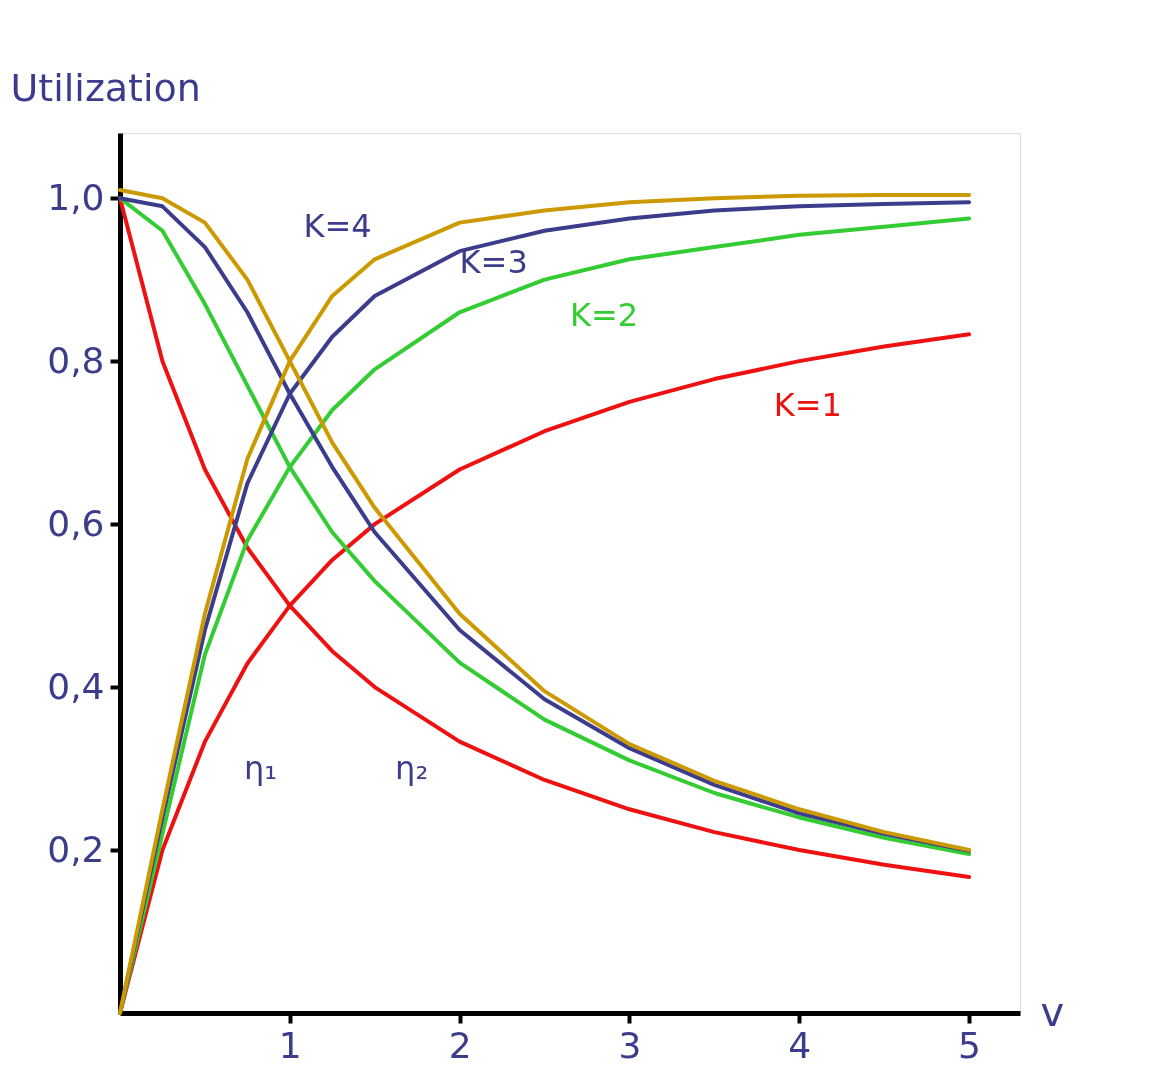 This screenshot has height=1089, width=1170. Describe the element at coordinates (76, 686) in the screenshot. I see `y-tick-label: 0,4` at that location.